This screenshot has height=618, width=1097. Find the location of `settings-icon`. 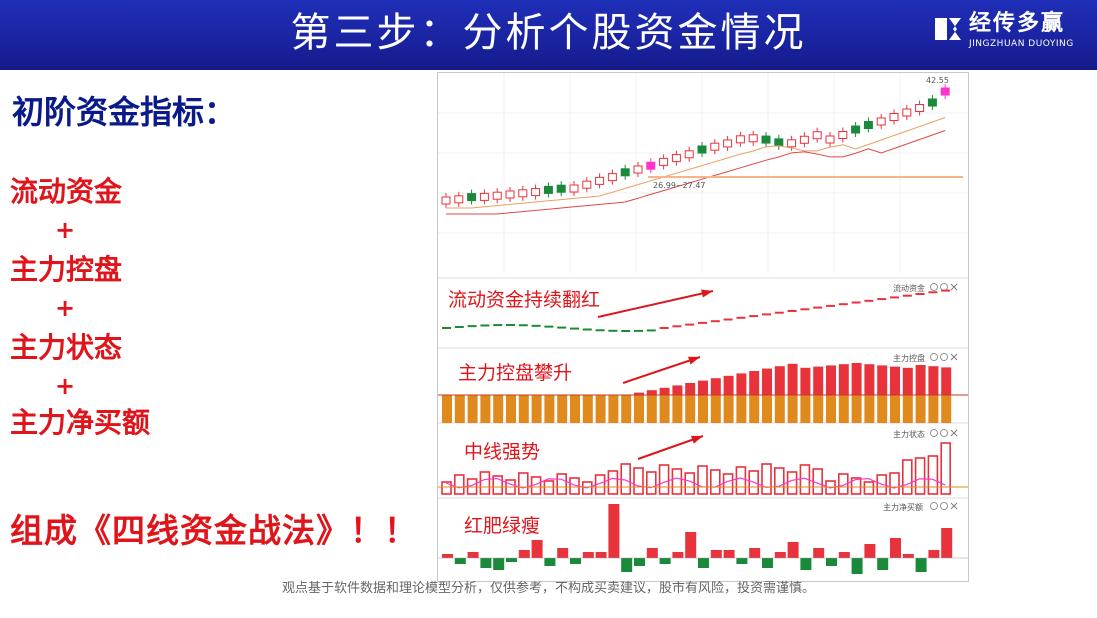

settings-icon is located at coordinates (934, 506).